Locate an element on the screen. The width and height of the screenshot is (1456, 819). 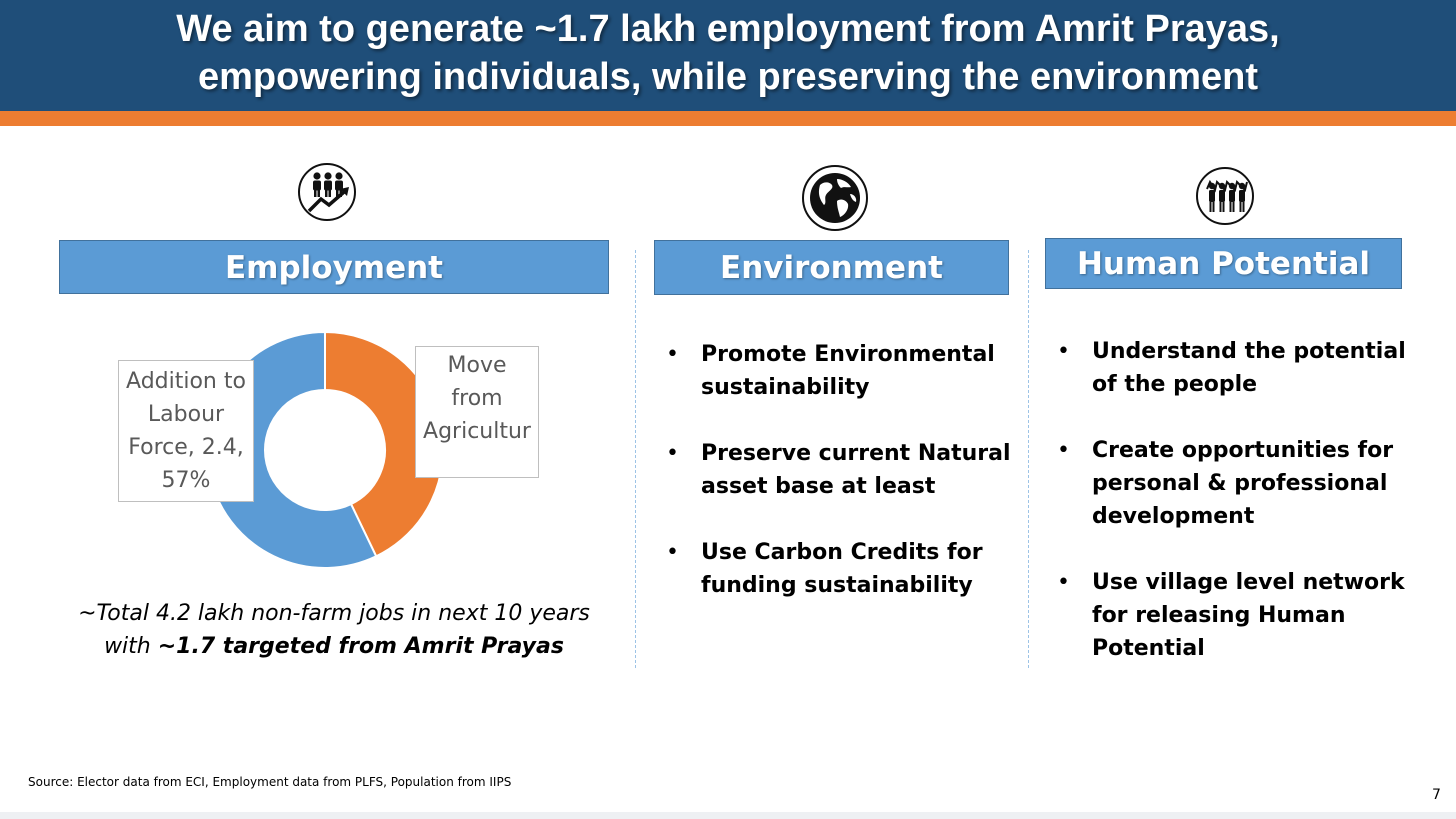
environment-heading: Environment is located at coordinates (831, 267).